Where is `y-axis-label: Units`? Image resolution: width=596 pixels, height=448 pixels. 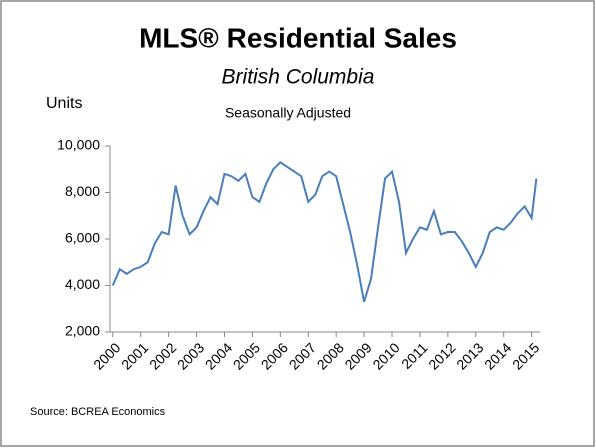 y-axis-label: Units is located at coordinates (64, 103).